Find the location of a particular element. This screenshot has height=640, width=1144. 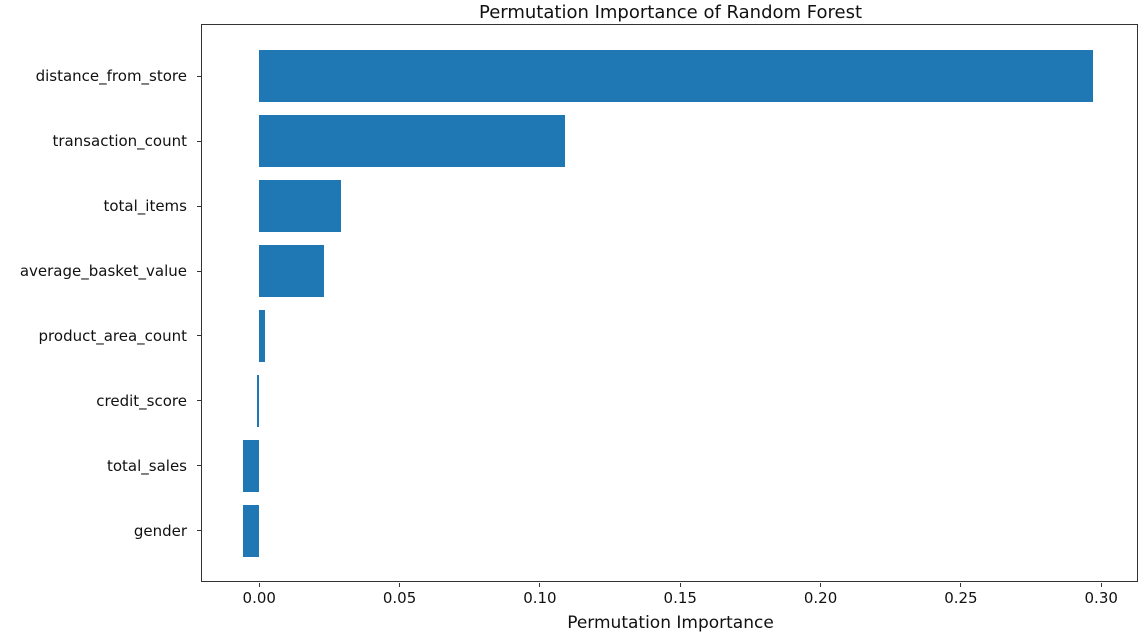

x-tick-label: 0.30 is located at coordinates (1101, 598).